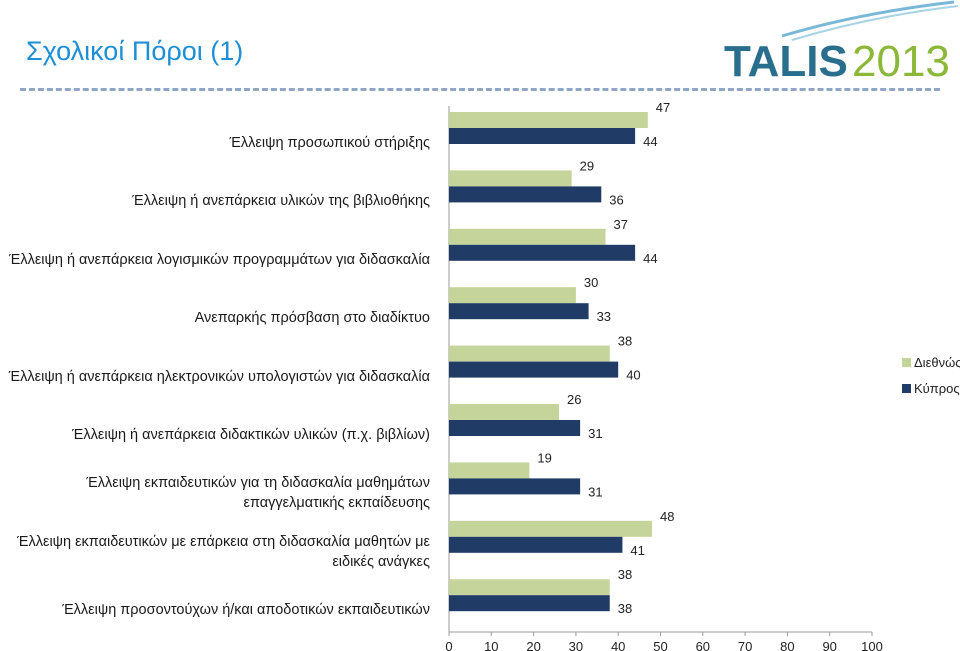 The width and height of the screenshot is (960, 651). Describe the element at coordinates (667, 516) in the screenshot. I see `data-label: 48` at that location.